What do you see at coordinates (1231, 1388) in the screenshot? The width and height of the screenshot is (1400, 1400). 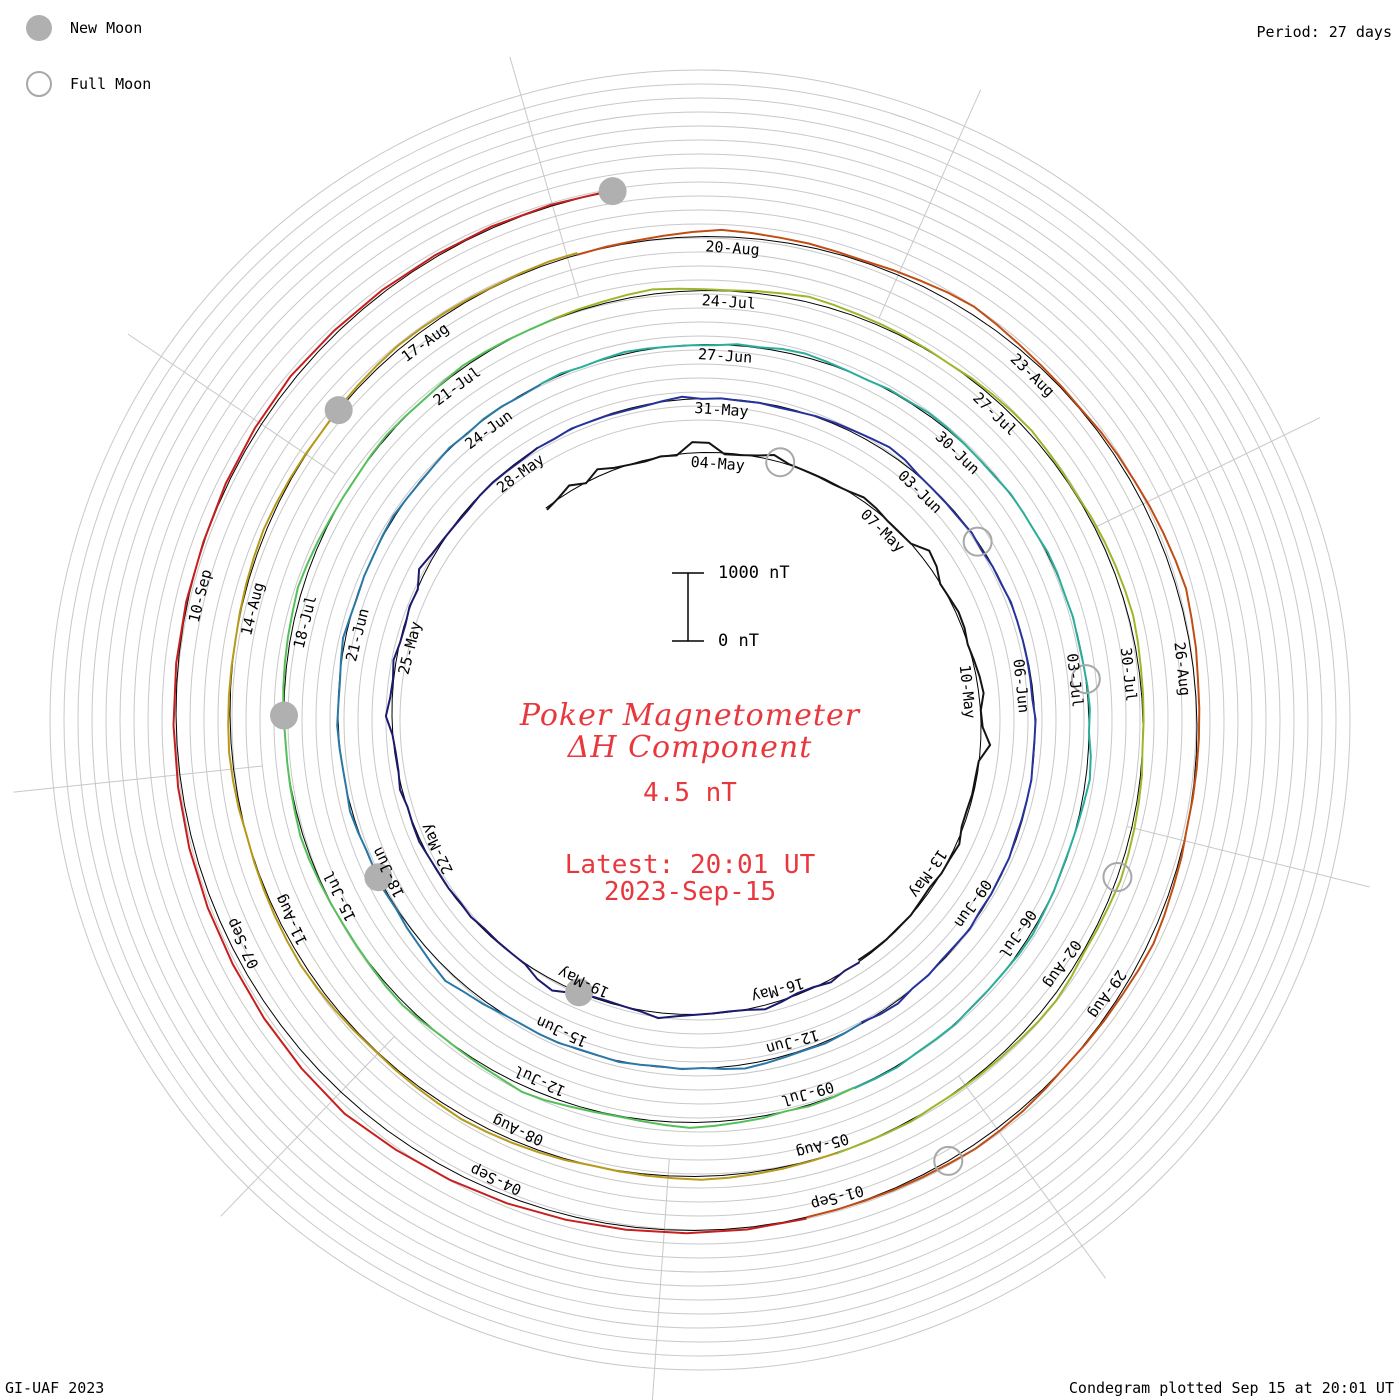 I see `footer-plot-time: Condegram plotted Sep 15 at 20:01 UT` at bounding box center [1231, 1388].